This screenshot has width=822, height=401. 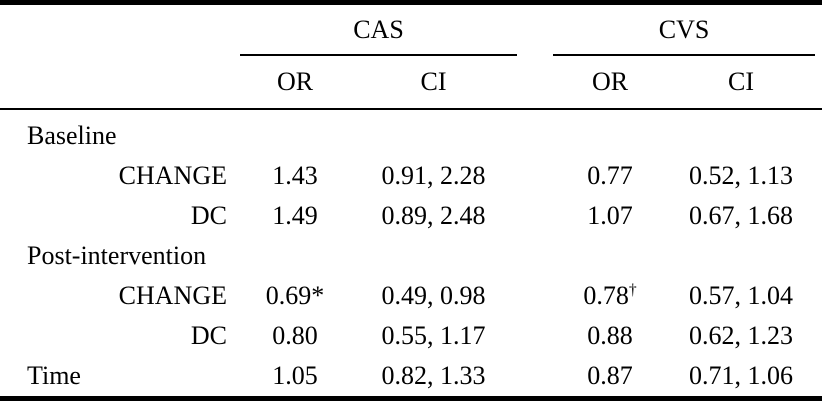 I want to click on sub-header-cvs-ci: CI, so click(x=741, y=83).